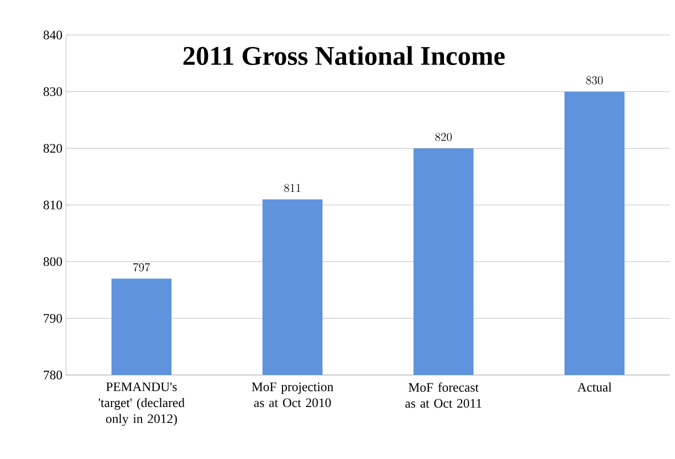 This screenshot has height=459, width=675. I want to click on data-label: 830, so click(594, 80).